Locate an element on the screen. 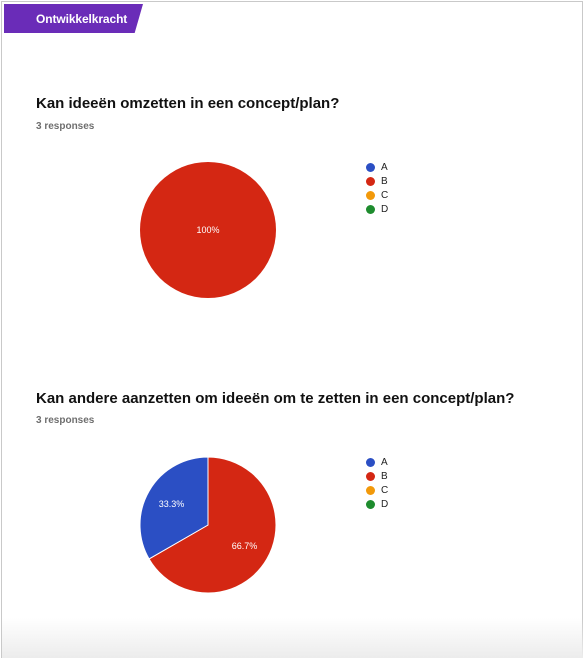  section-title: Ontwikkelkracht is located at coordinates (82, 19).